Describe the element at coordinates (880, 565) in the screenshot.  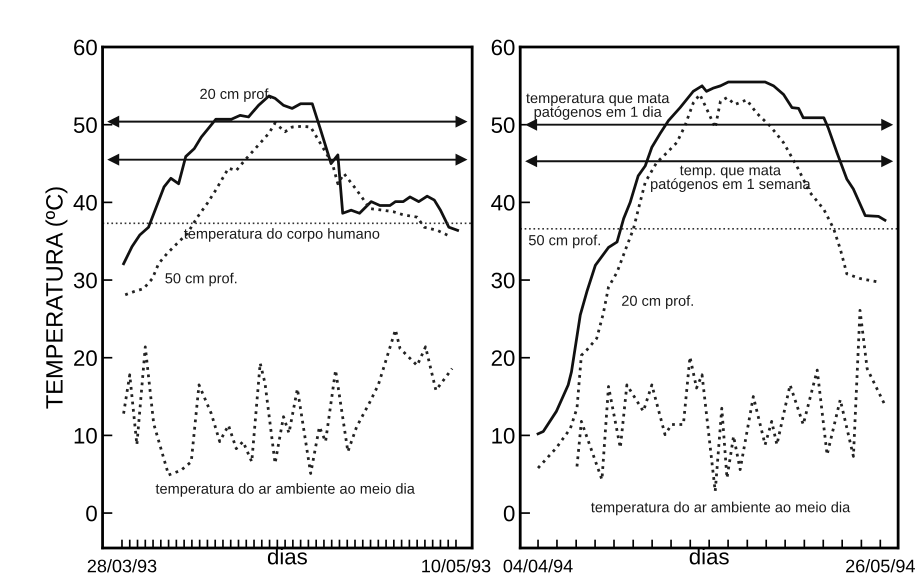
I see `x-tick-label: 26/05/94` at that location.